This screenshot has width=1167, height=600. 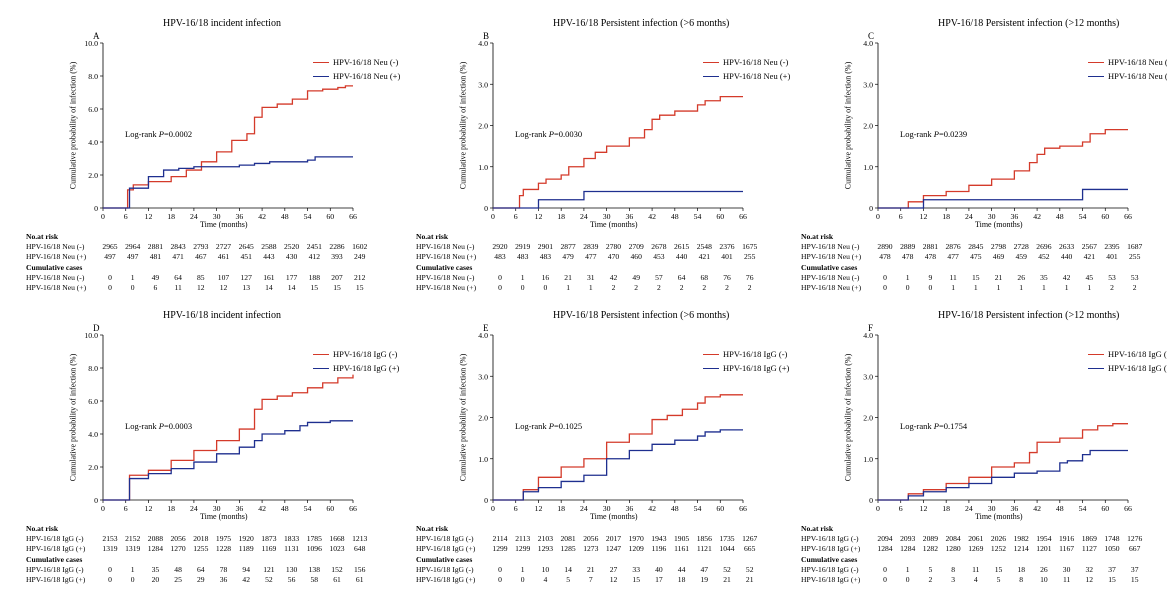 I want to click on series-positive-line, so click(x=228, y=182).